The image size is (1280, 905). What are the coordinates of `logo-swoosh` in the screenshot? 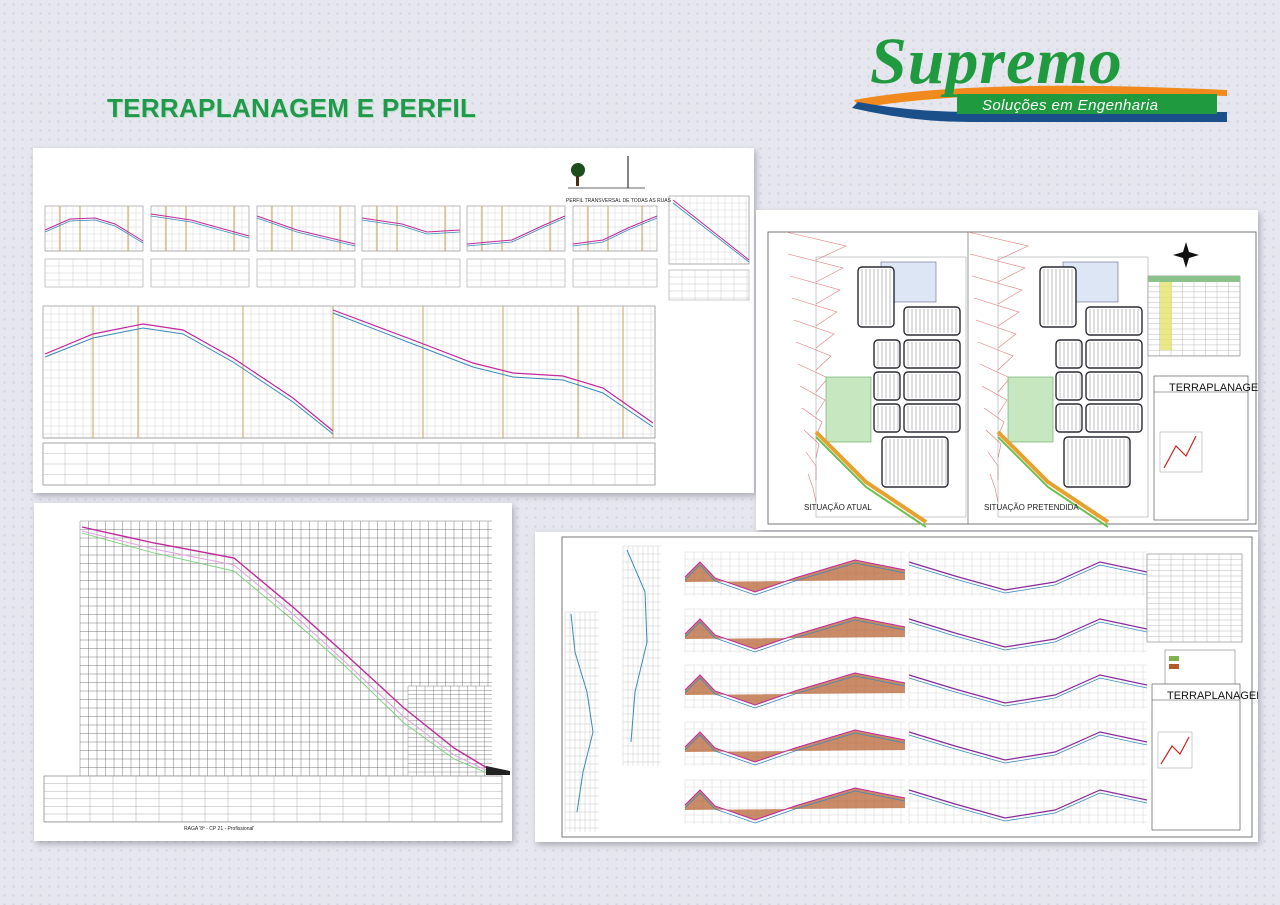 It's located at (1039, 103).